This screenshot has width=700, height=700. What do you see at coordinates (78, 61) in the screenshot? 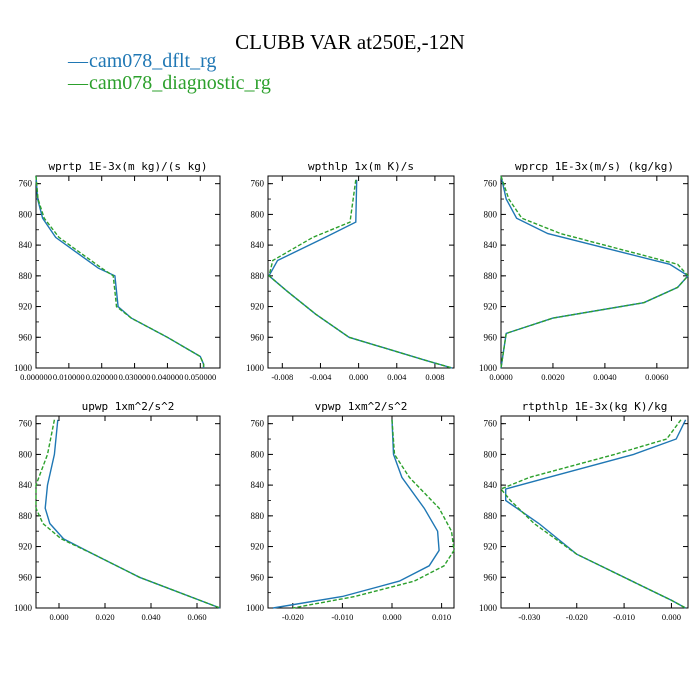
I see `legend-swatch-dflt: —` at bounding box center [78, 61].